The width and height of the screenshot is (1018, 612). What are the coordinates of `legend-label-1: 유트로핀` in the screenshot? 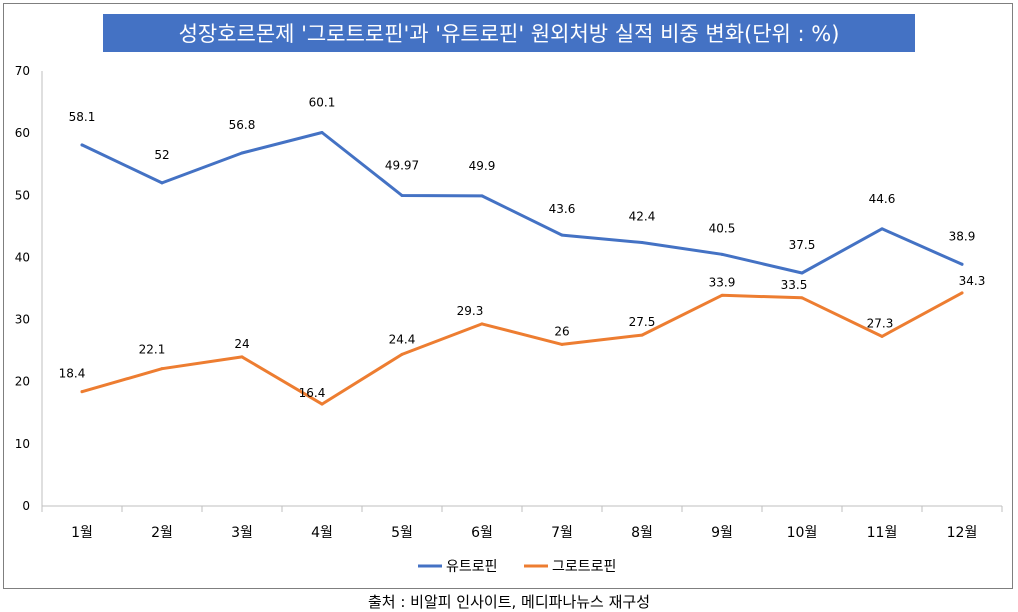 It's located at (472, 567).